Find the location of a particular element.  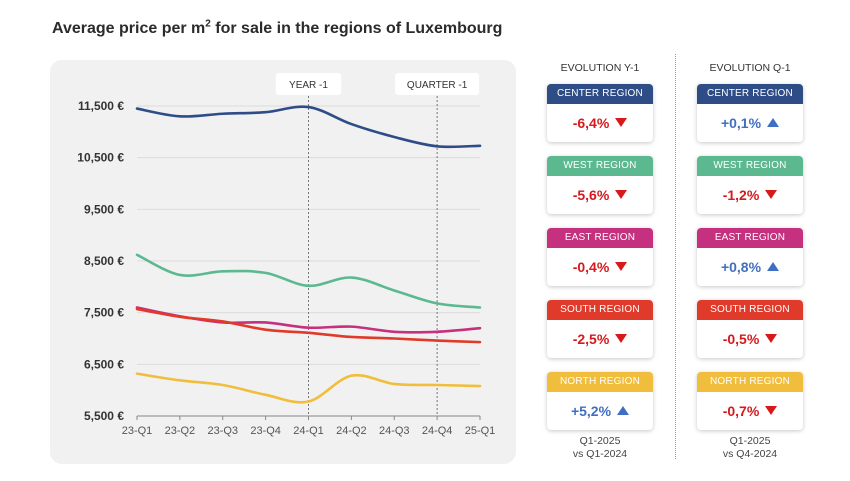

x-tick-label: 25-Q1 is located at coordinates (480, 431).